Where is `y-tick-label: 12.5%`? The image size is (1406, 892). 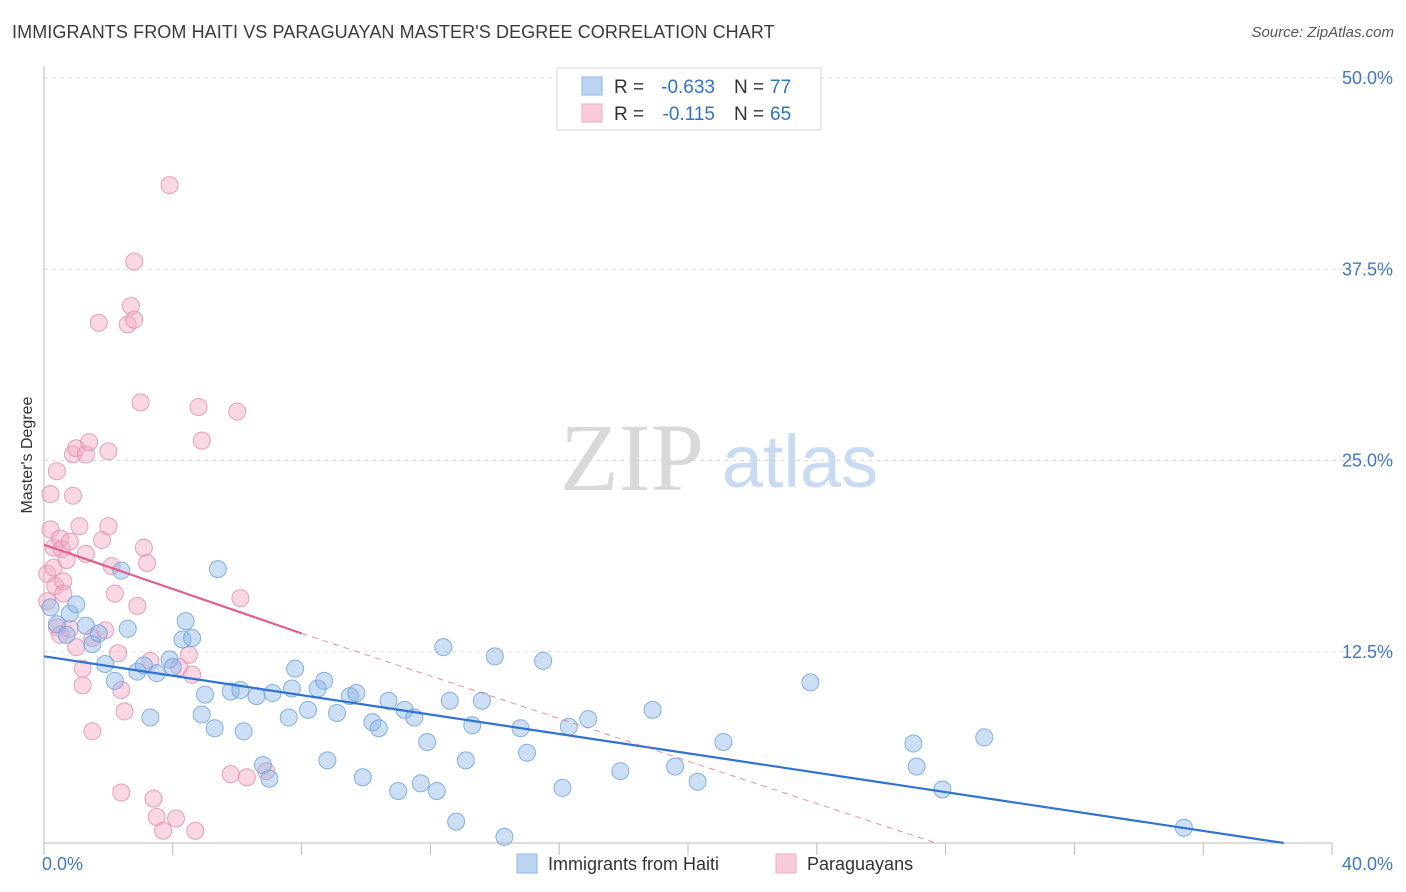
y-tick-label: 12.5% is located at coordinates (1367, 652).